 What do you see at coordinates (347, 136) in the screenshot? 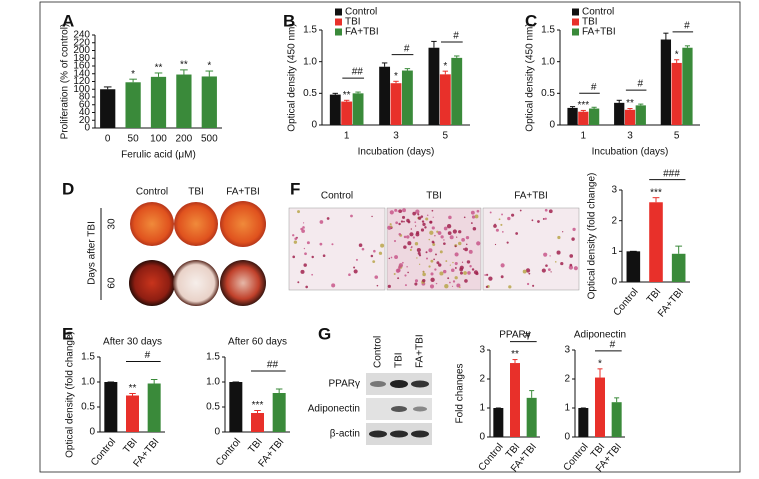
I see `x-tick-label: 1` at bounding box center [347, 136].